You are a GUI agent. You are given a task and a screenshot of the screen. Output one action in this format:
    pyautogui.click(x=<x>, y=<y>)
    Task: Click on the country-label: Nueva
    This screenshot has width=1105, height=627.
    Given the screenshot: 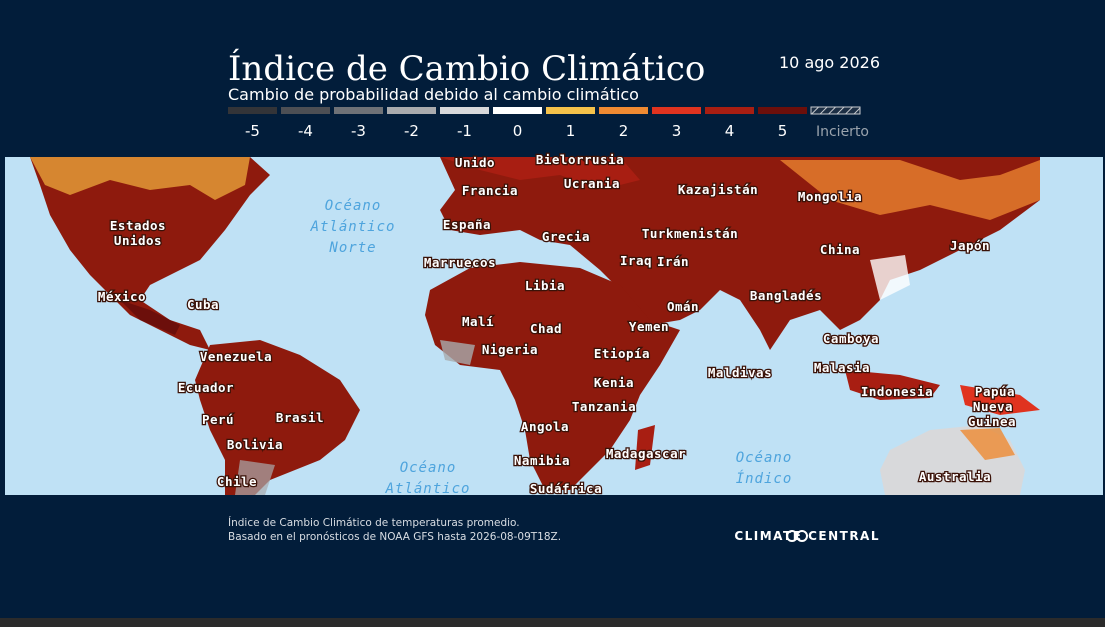 What is the action you would take?
    pyautogui.click(x=993, y=406)
    